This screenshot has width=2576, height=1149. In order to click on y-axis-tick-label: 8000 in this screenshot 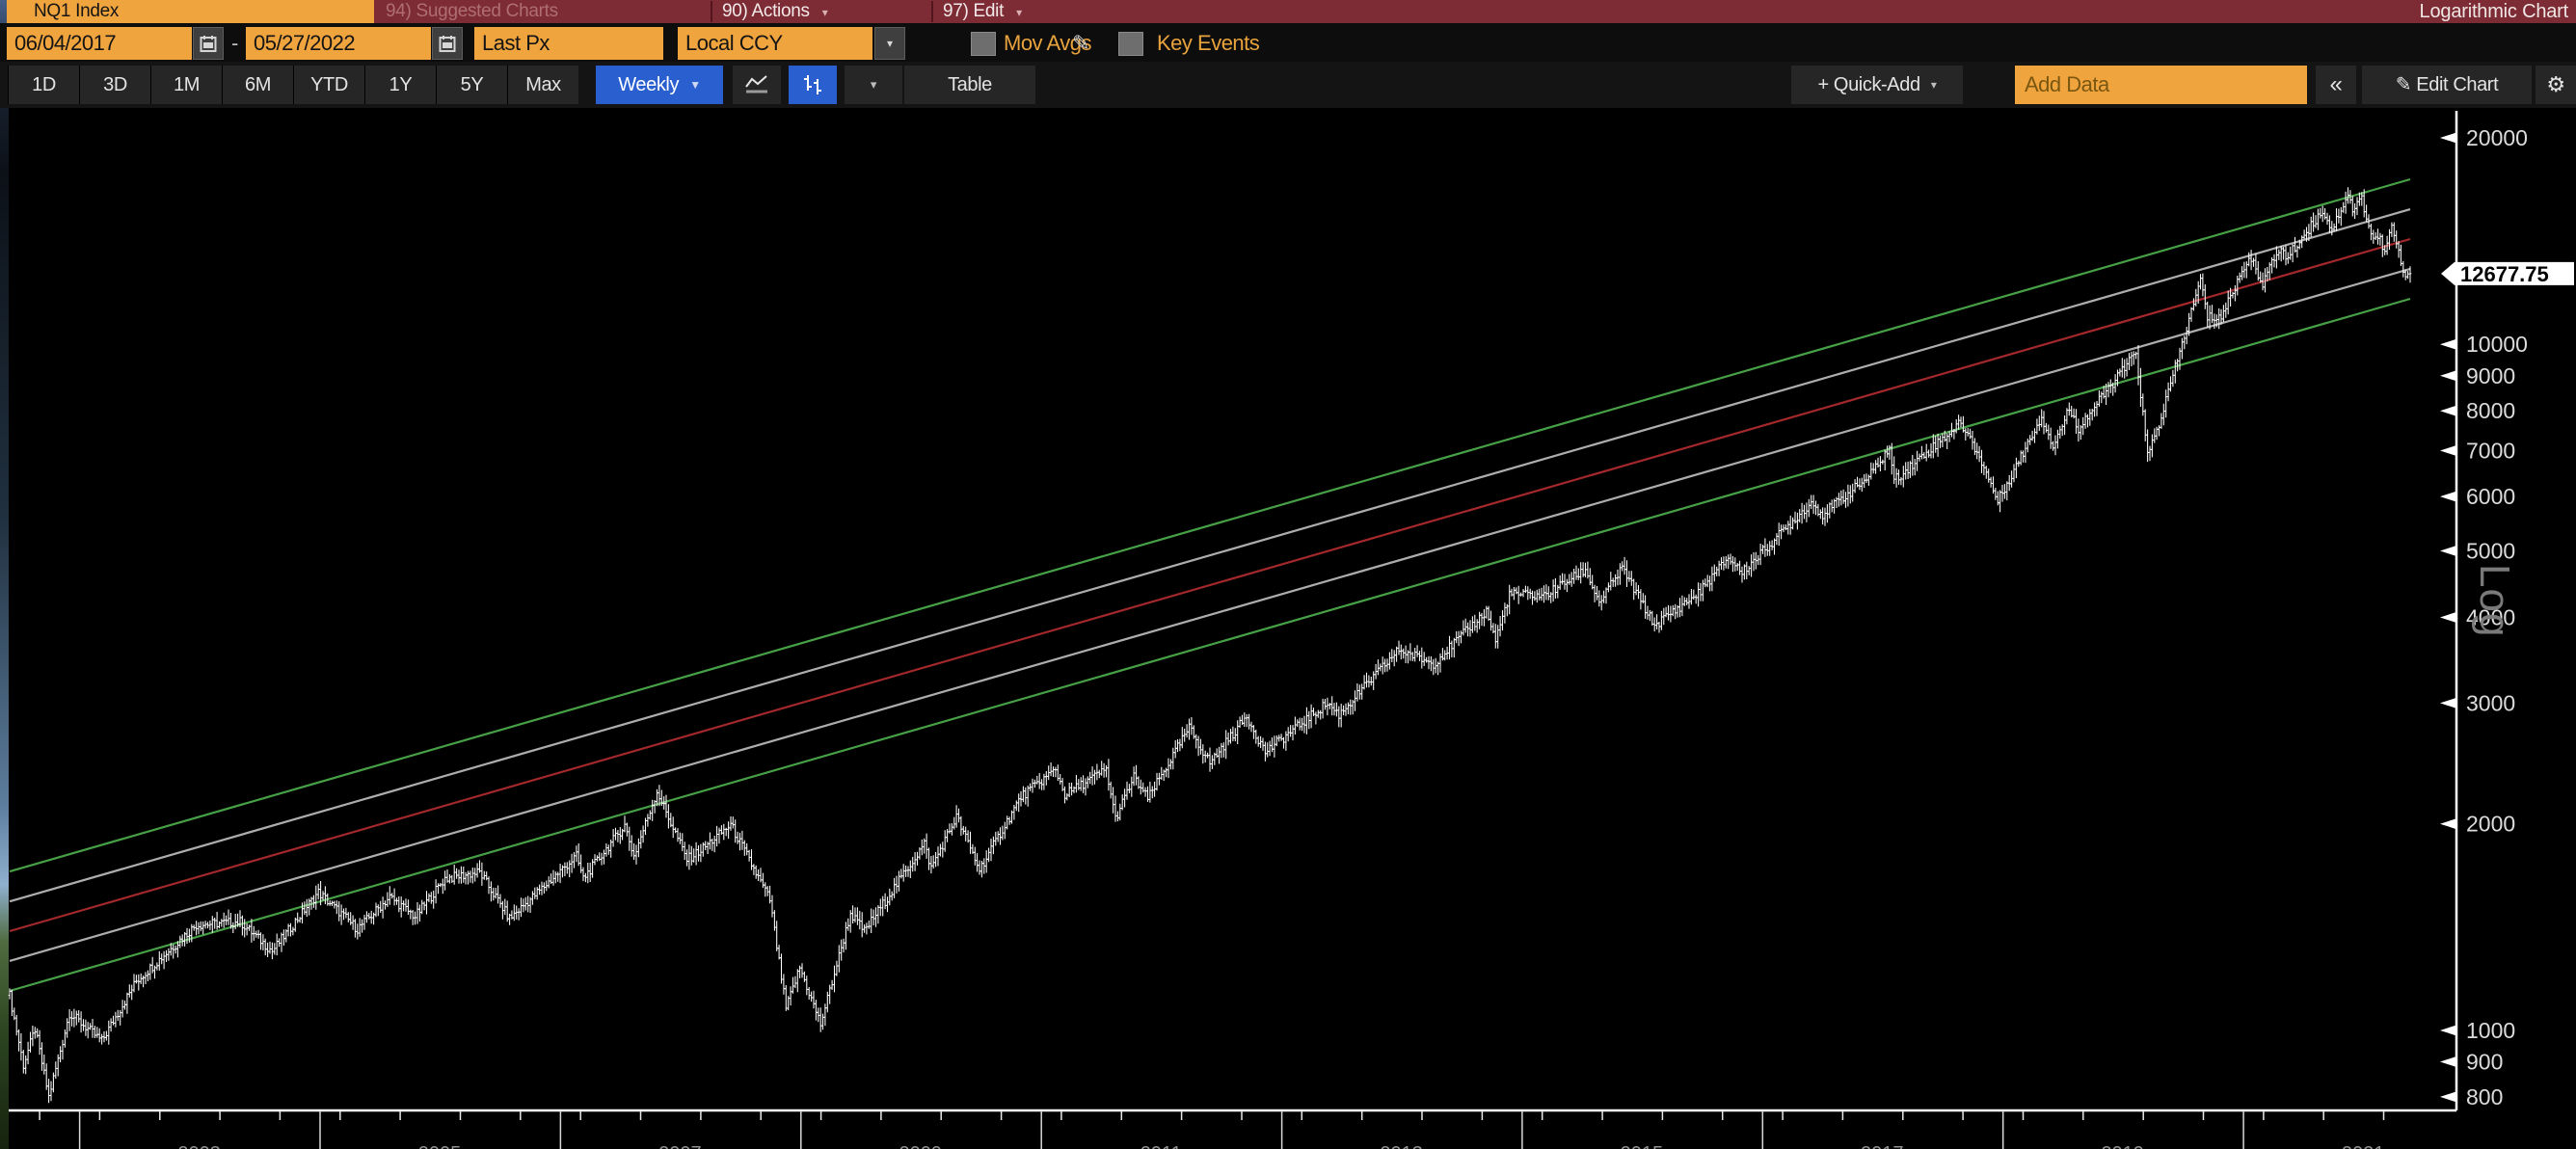, I will do `click(2491, 410)`.